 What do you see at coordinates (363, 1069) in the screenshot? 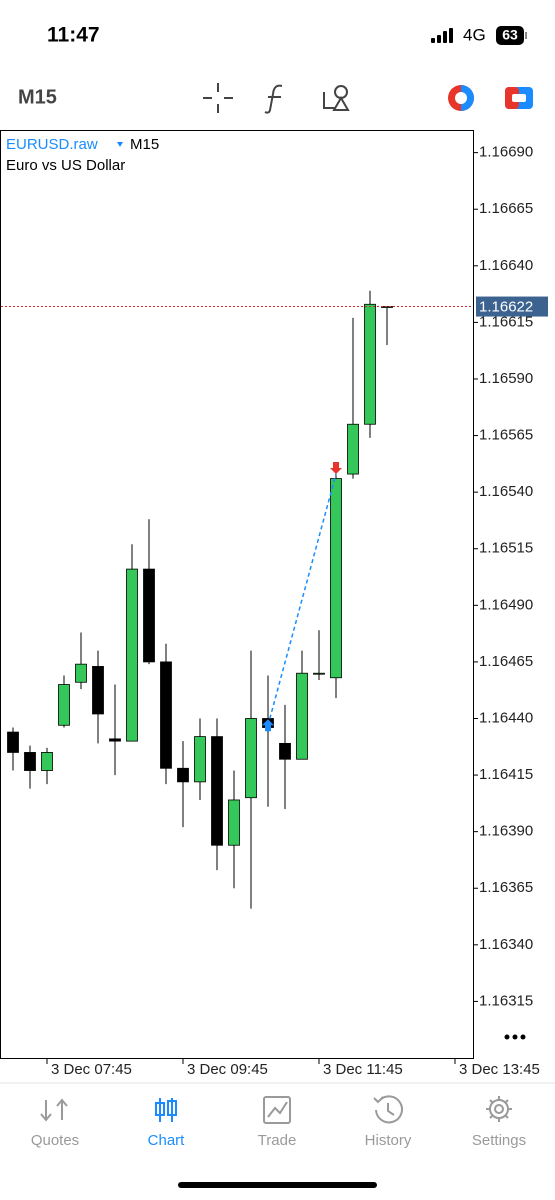
I see `x-tick-label: 3 Dec 11:45` at bounding box center [363, 1069].